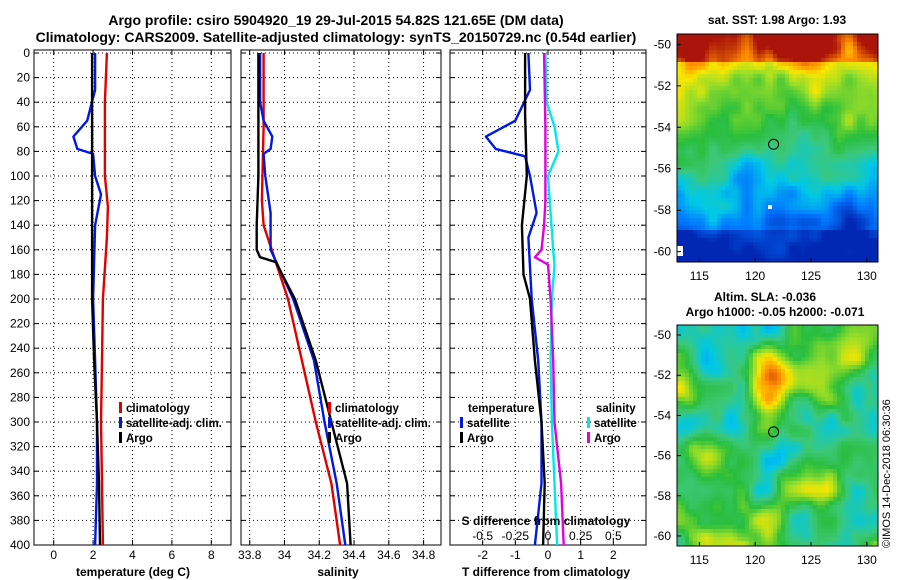 This screenshot has width=900, height=580. Describe the element at coordinates (24, 127) in the screenshot. I see `y-tick-label: 60` at that location.